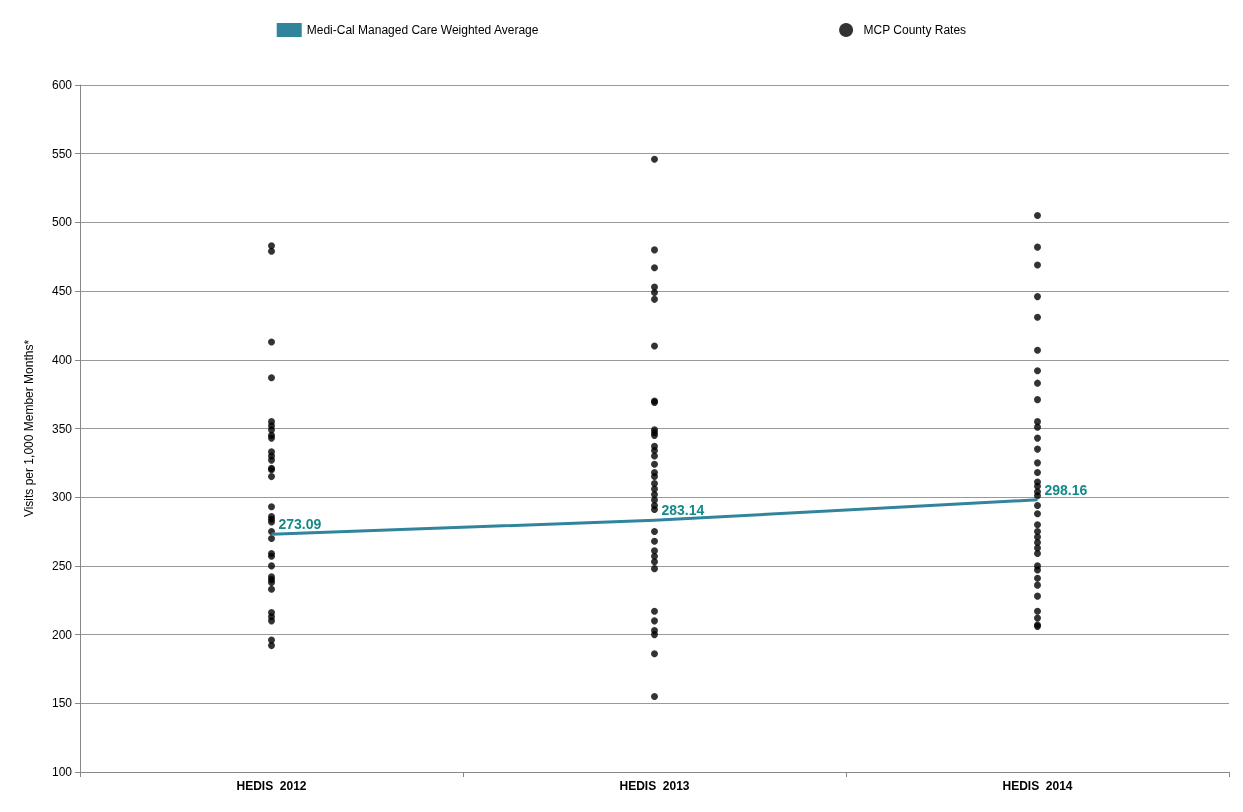 Image resolution: width=1243 pixels, height=812 pixels. What do you see at coordinates (915, 30) in the screenshot?
I see `legend-label: MCP County Rates` at bounding box center [915, 30].